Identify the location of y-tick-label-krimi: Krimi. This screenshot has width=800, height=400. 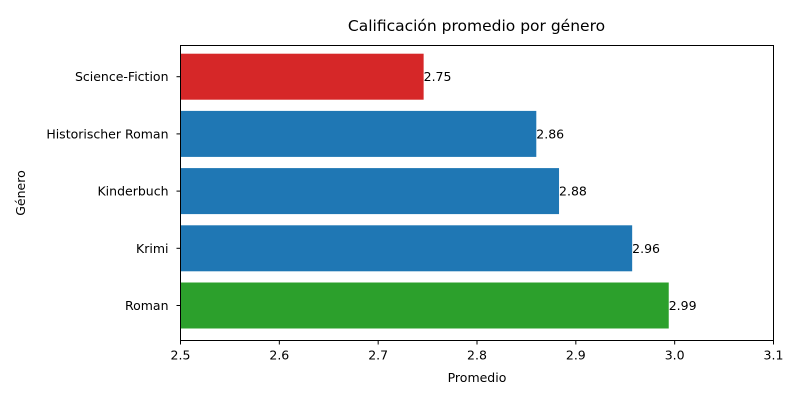
(152, 248).